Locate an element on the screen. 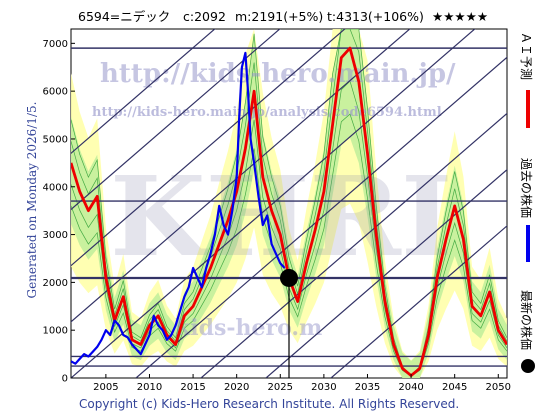  legend-past-label: 過去の株価 is located at coordinates (526, 188).